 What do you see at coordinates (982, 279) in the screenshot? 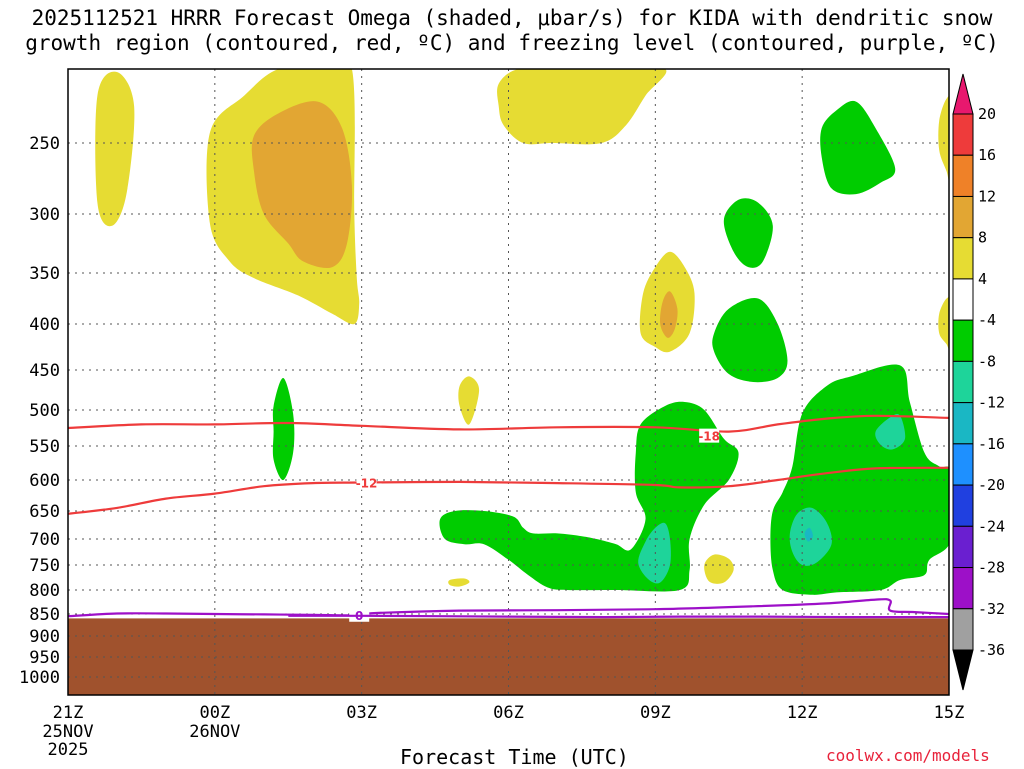
I see `colorbar-tick-label: 4` at bounding box center [982, 279].